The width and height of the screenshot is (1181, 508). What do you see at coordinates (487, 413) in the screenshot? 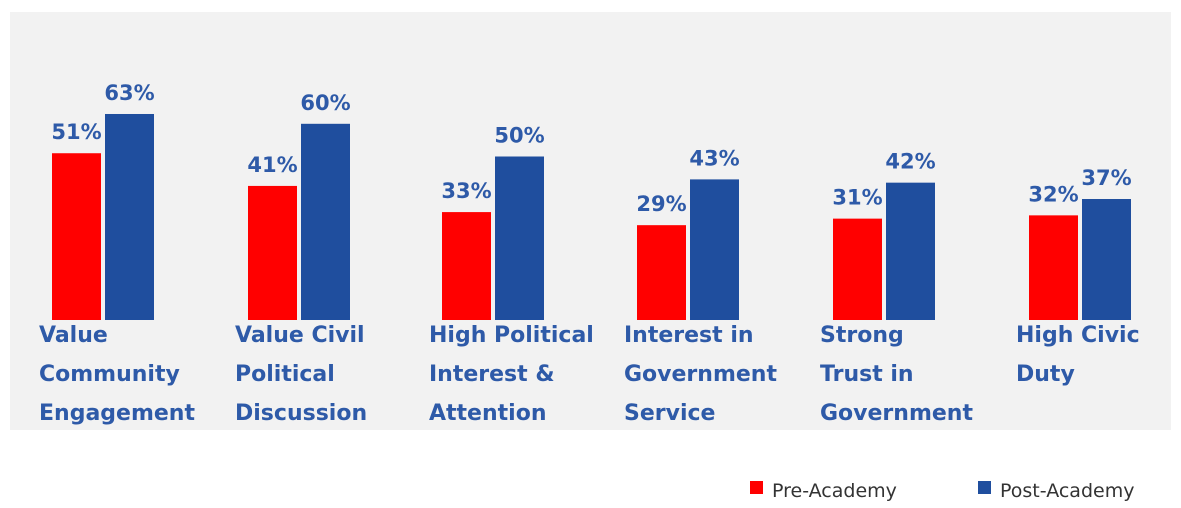
I see `category-label-line: Attention` at bounding box center [487, 413].